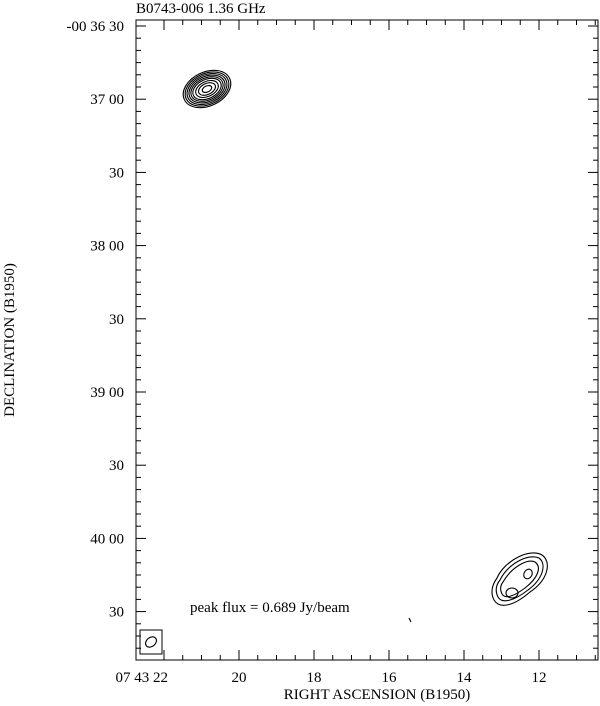 The width and height of the screenshot is (600, 706). I want to click on y-tick-label: 37 00, so click(107, 100).